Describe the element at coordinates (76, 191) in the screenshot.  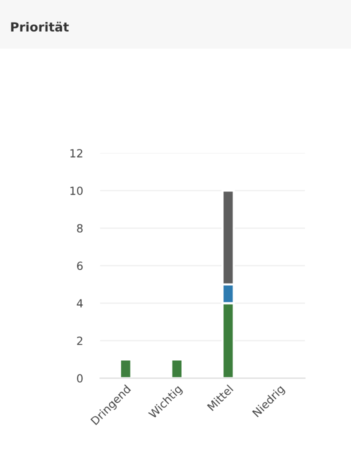
I see `y-tick-label: 10` at that location.